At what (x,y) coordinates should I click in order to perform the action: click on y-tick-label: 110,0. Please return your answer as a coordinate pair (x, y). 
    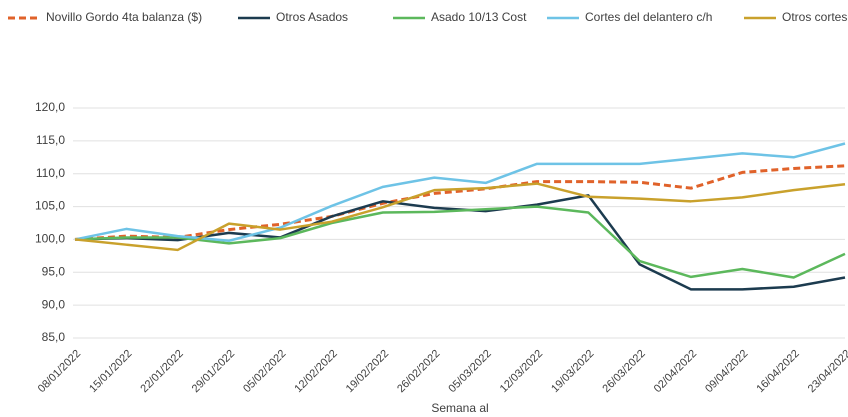
    Looking at the image, I should click on (50, 173).